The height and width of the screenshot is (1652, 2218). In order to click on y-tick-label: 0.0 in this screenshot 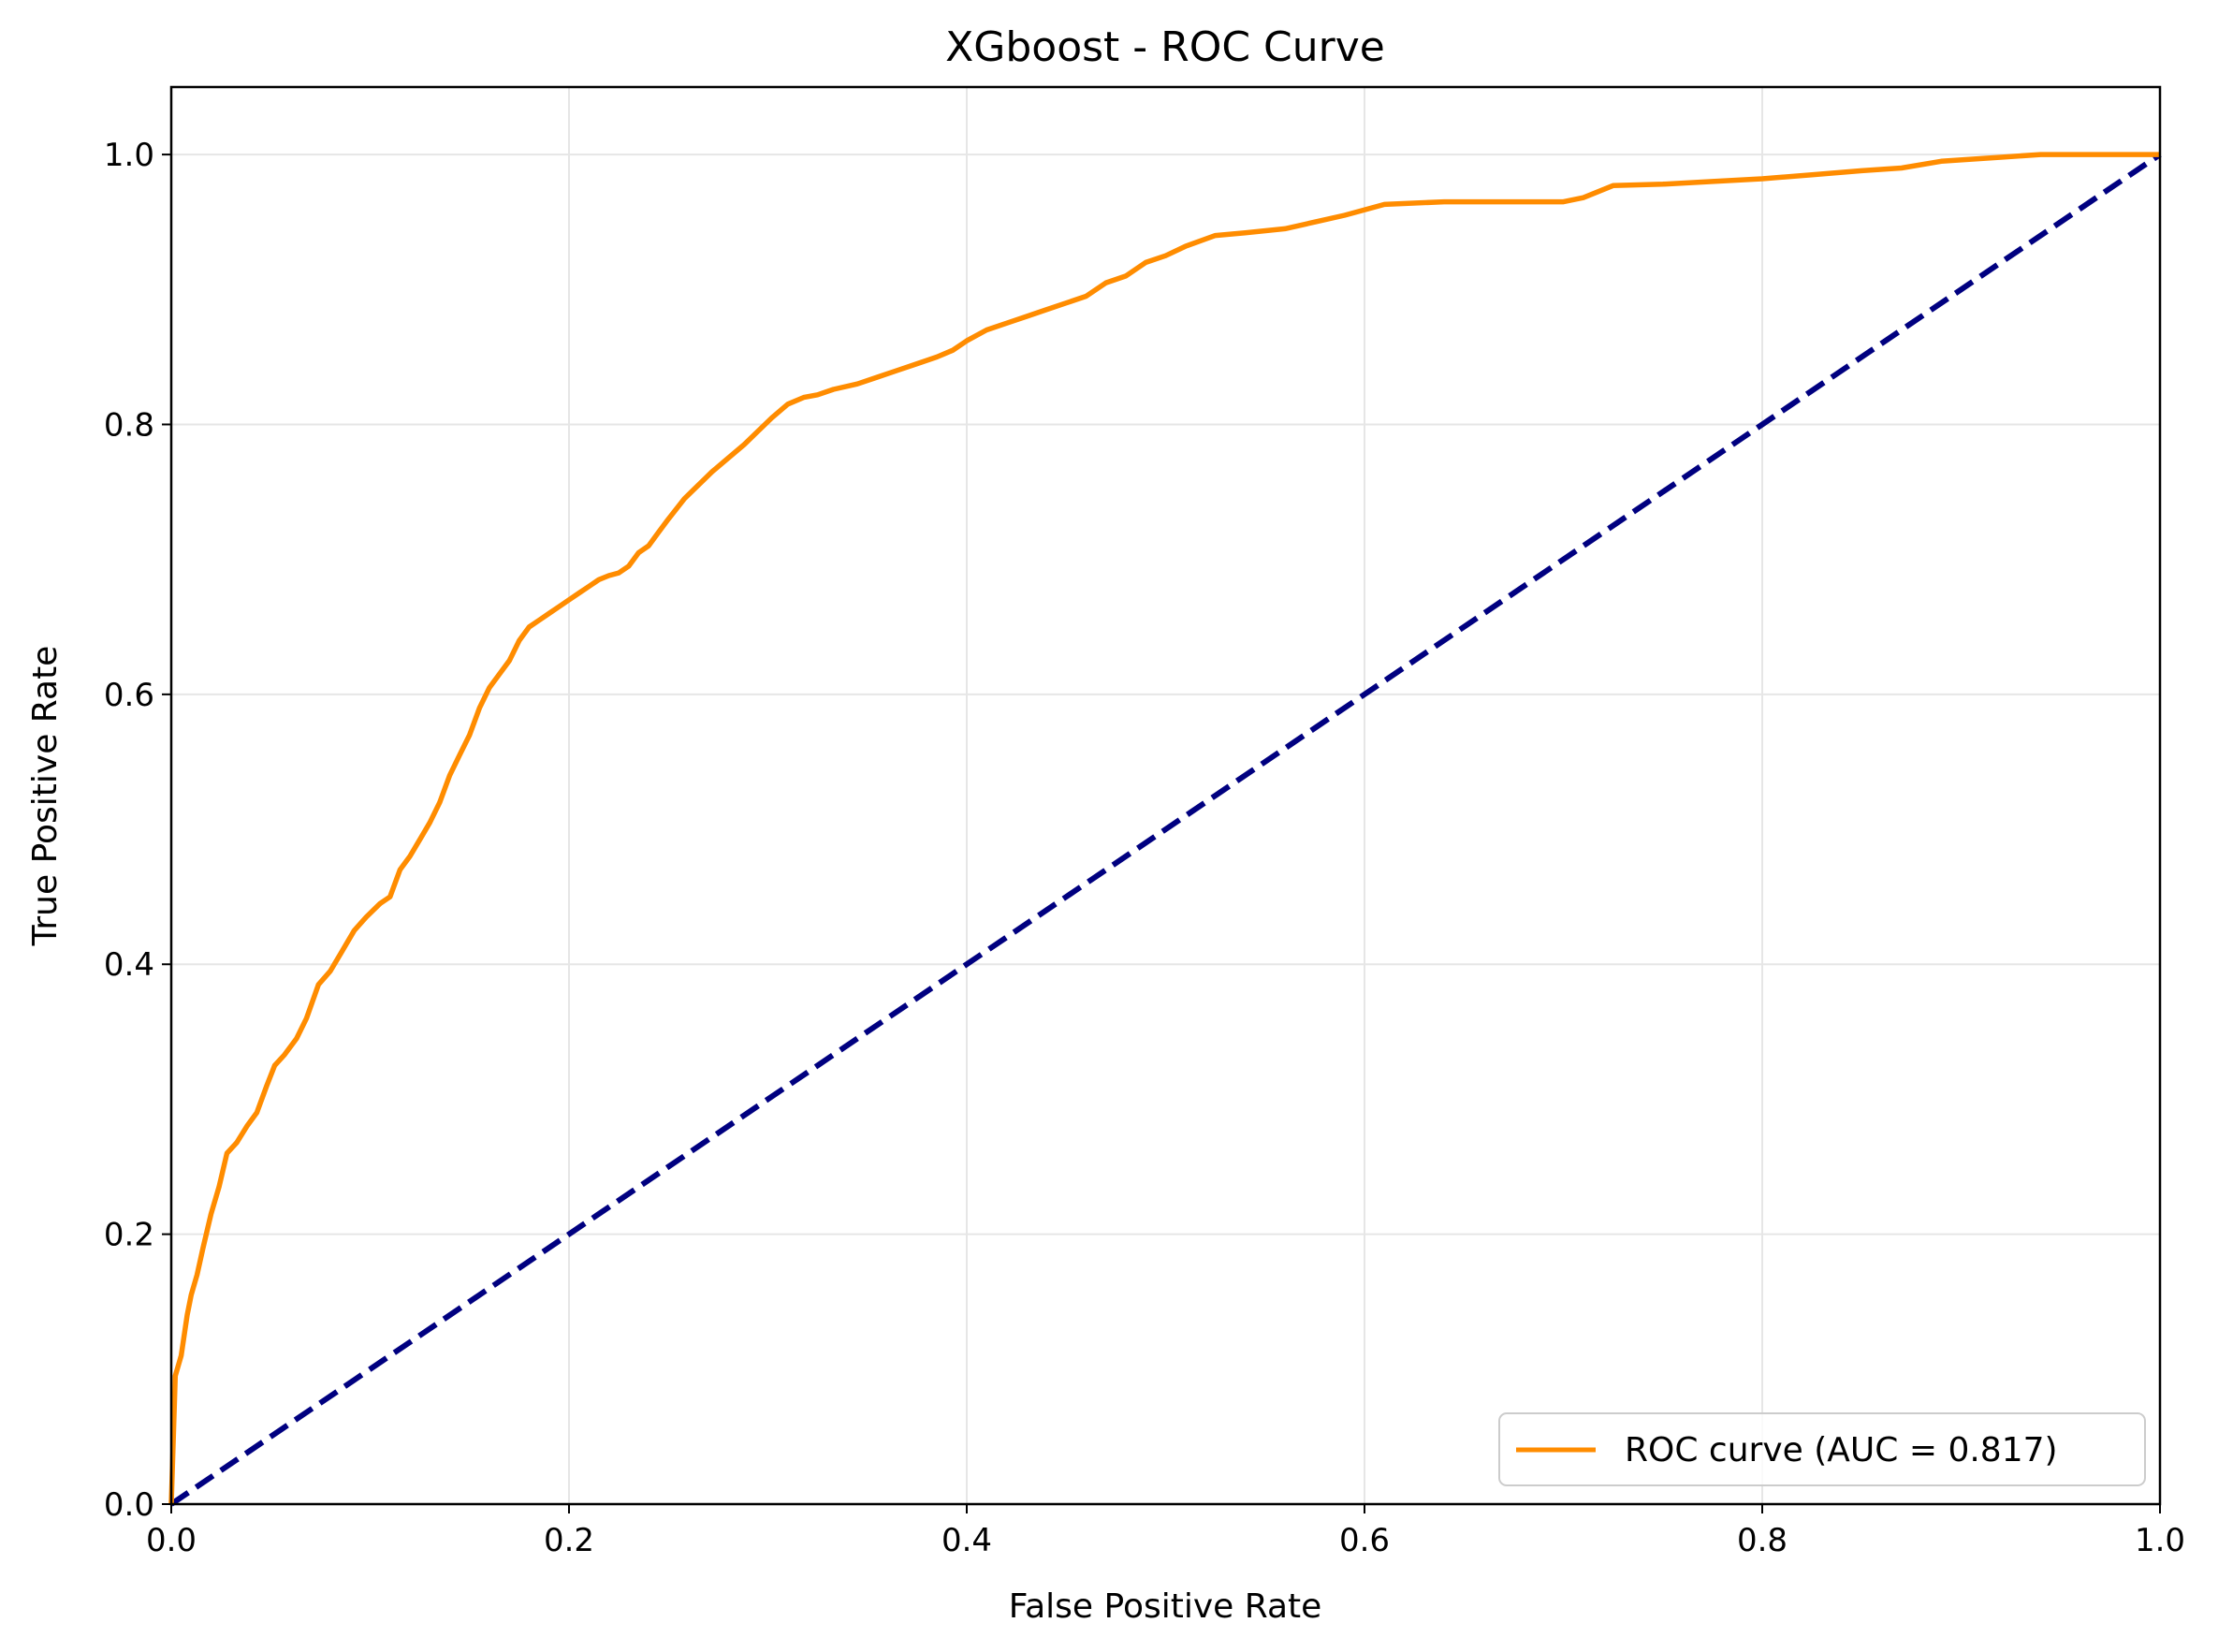, I will do `click(129, 1505)`.